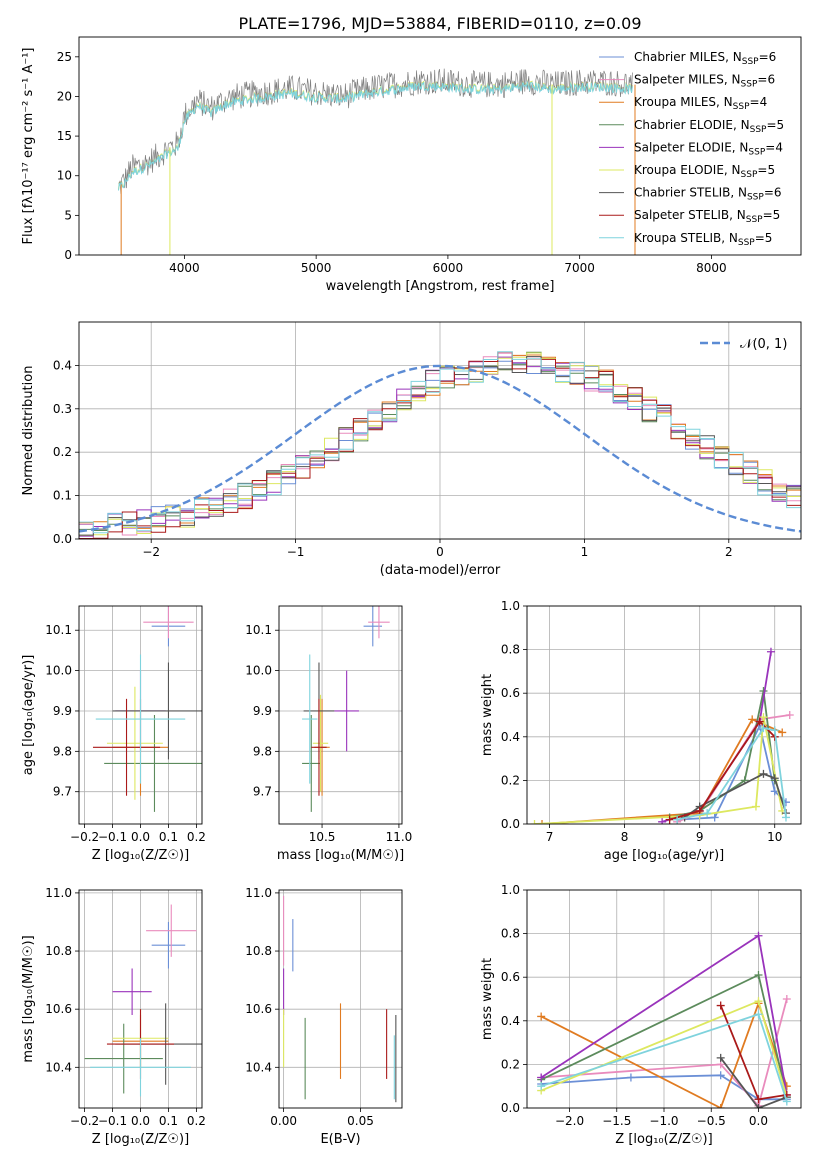  What do you see at coordinates (683, 102) in the screenshot?
I see `legend-label: Kroupa MILES, N` at bounding box center [683, 102].